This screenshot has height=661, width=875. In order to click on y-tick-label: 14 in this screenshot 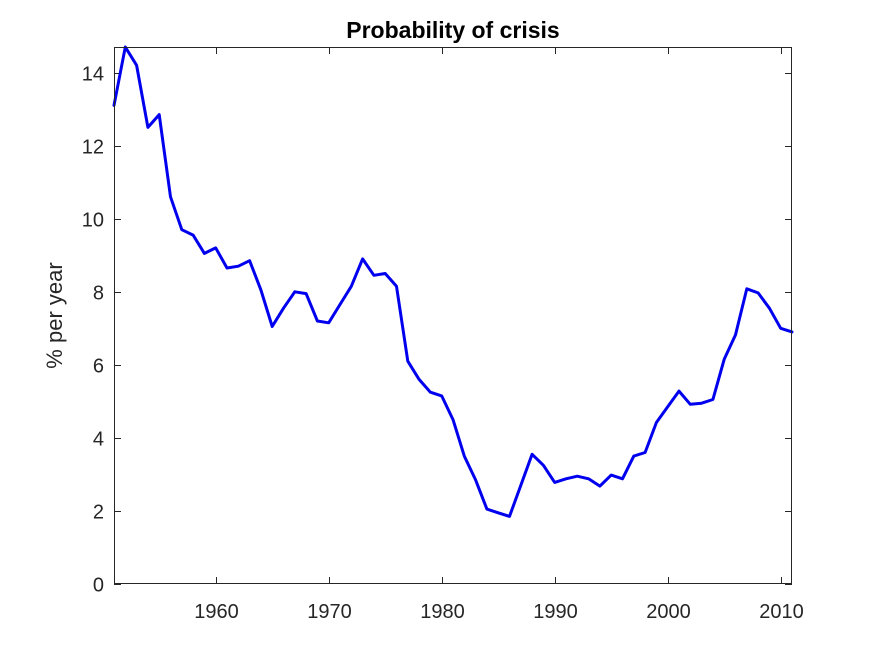, I will do `click(93, 75)`.